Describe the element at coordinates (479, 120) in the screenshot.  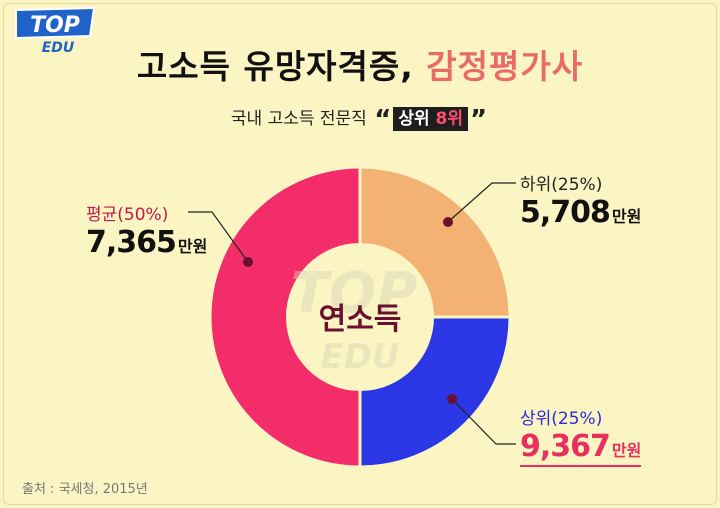
I see `quote-close: ”` at that location.